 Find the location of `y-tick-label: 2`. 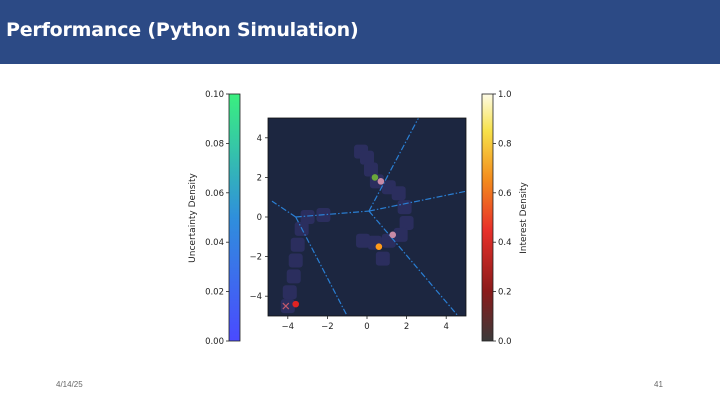

y-tick-label: 2 is located at coordinates (259, 178).